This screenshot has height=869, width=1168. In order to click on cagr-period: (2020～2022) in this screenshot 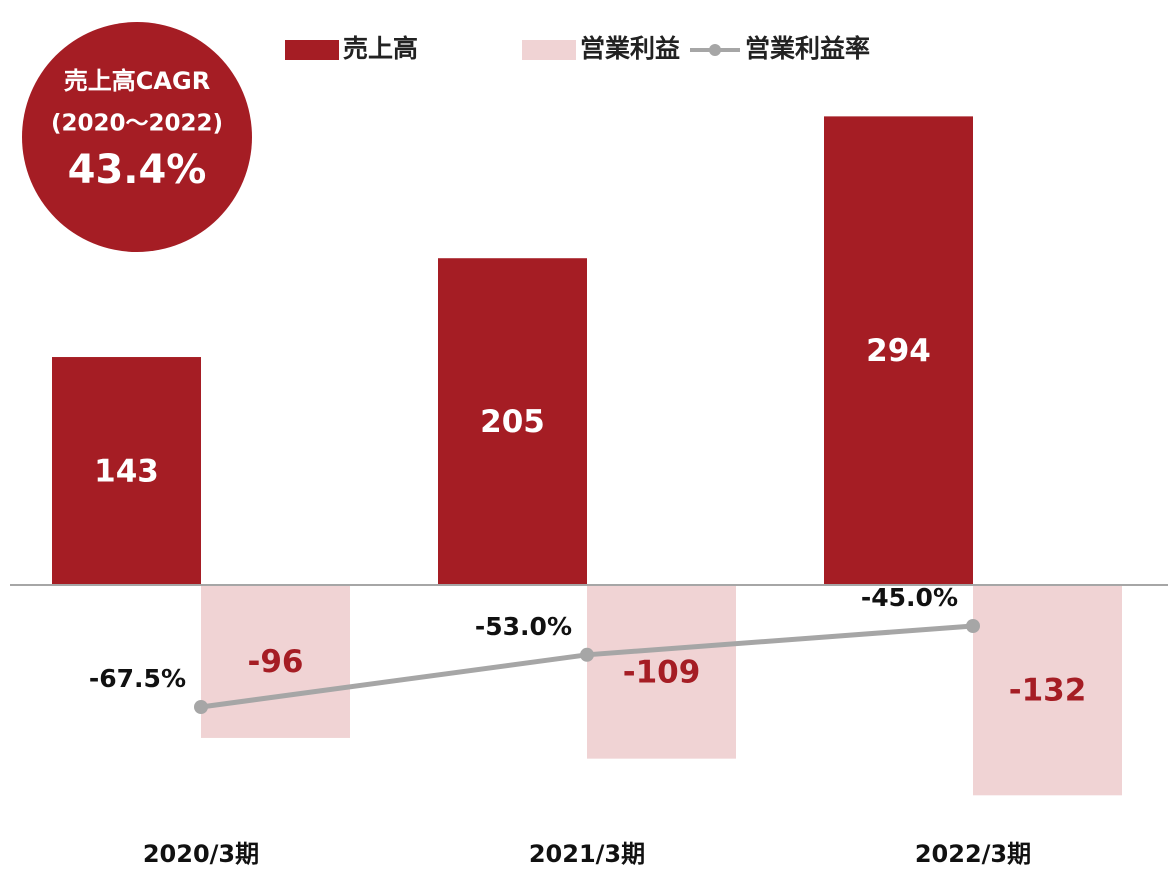, I will do `click(137, 124)`.